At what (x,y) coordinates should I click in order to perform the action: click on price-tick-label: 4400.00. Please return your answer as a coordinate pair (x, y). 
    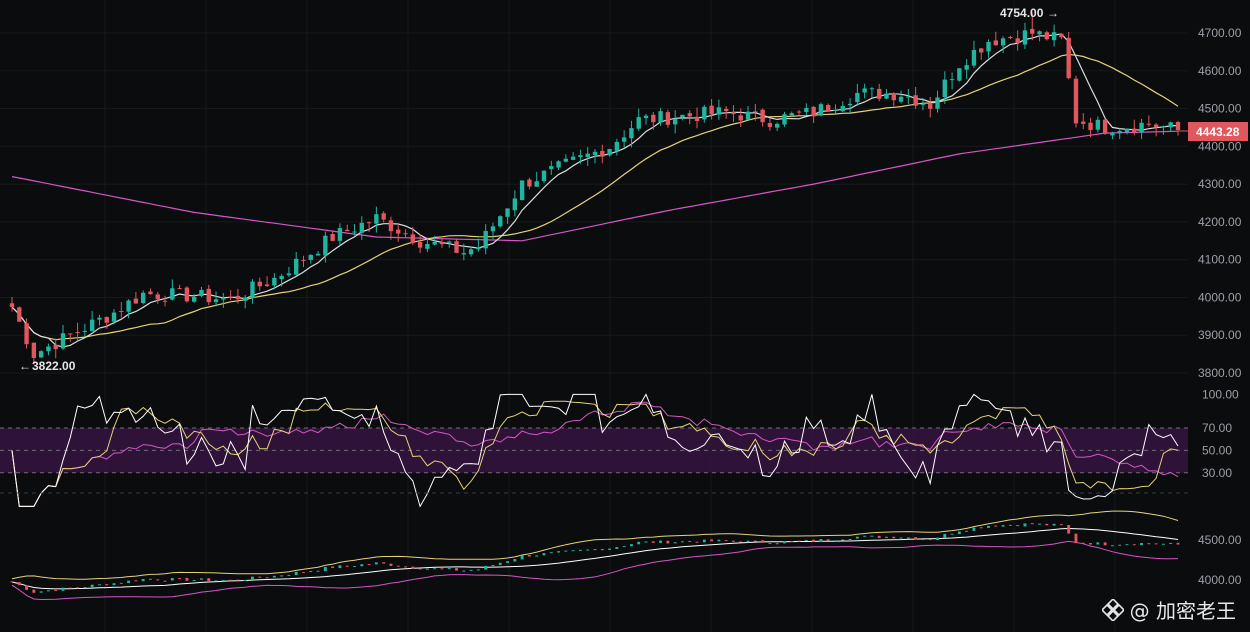
    Looking at the image, I should click on (1220, 146).